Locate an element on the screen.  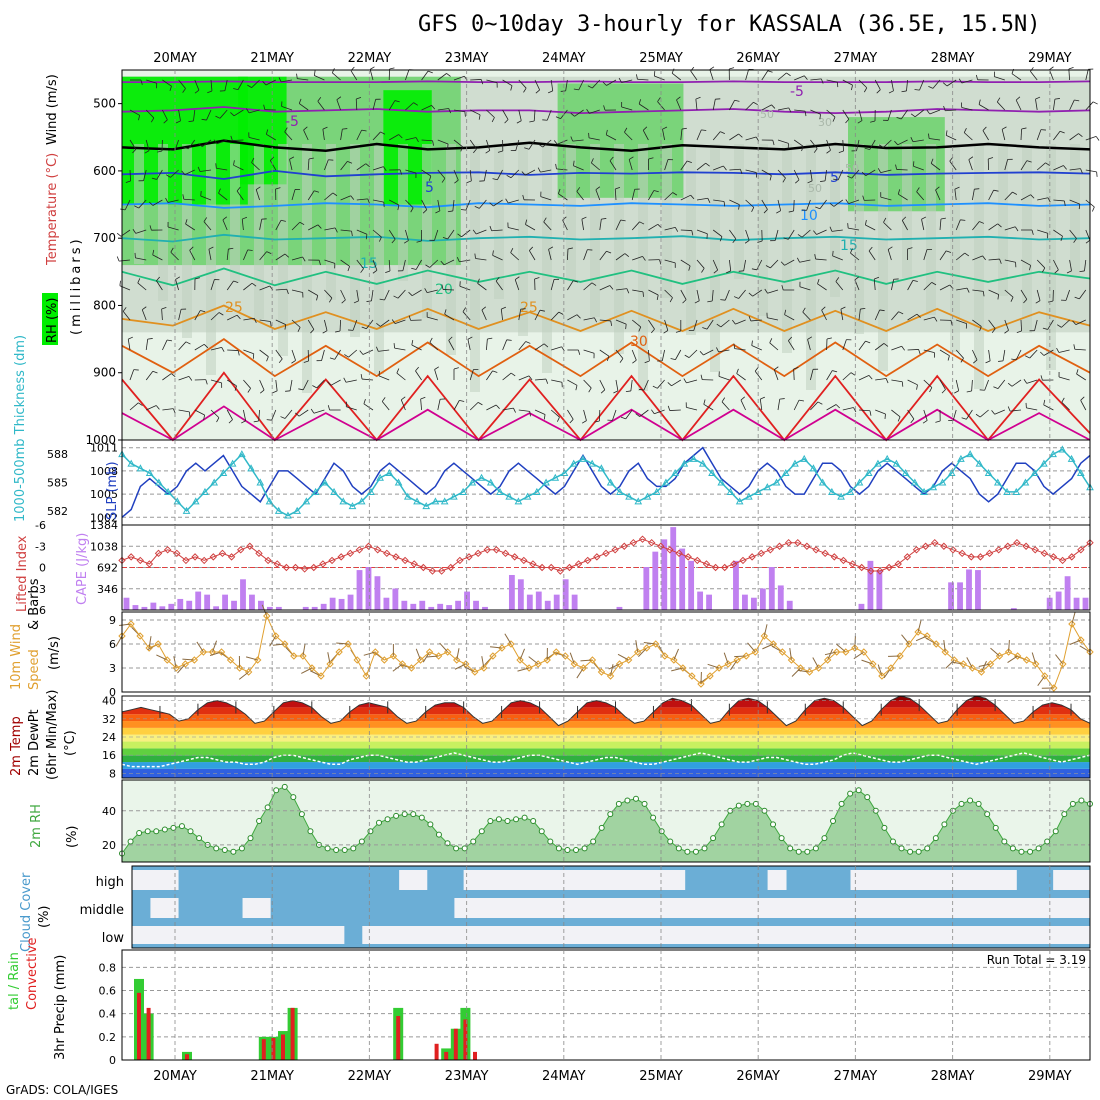
thickness-tick-label: 588 is located at coordinates (57, 454).